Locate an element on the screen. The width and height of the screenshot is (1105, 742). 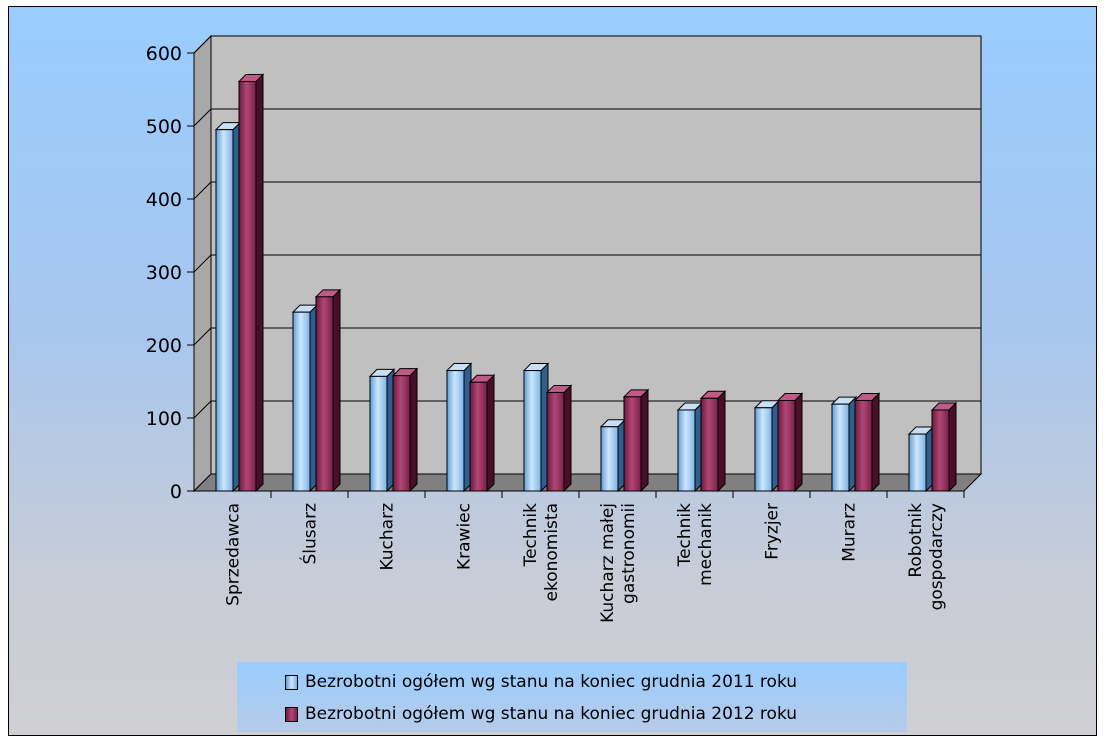
category-label-line: Kucharz is located at coordinates (388, 537).